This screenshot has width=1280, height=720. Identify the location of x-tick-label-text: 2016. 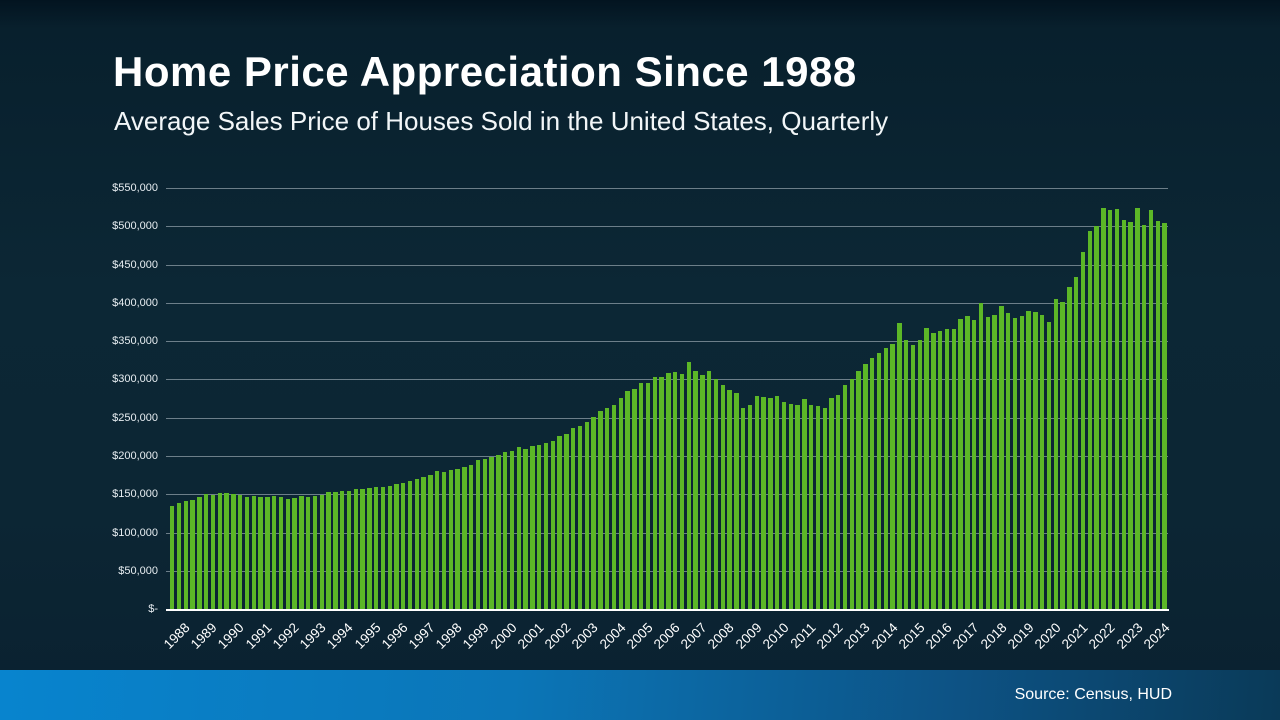
(938, 636).